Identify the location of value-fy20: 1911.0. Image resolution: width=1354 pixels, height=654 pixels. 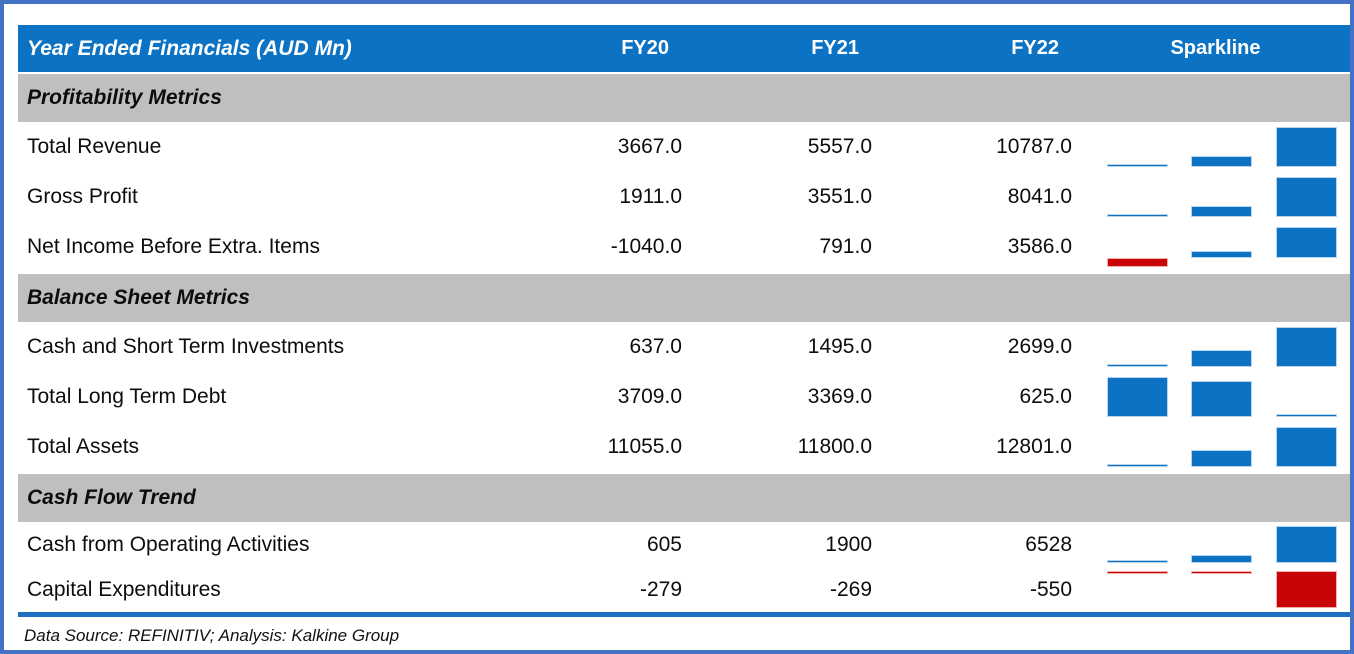
(650, 196).